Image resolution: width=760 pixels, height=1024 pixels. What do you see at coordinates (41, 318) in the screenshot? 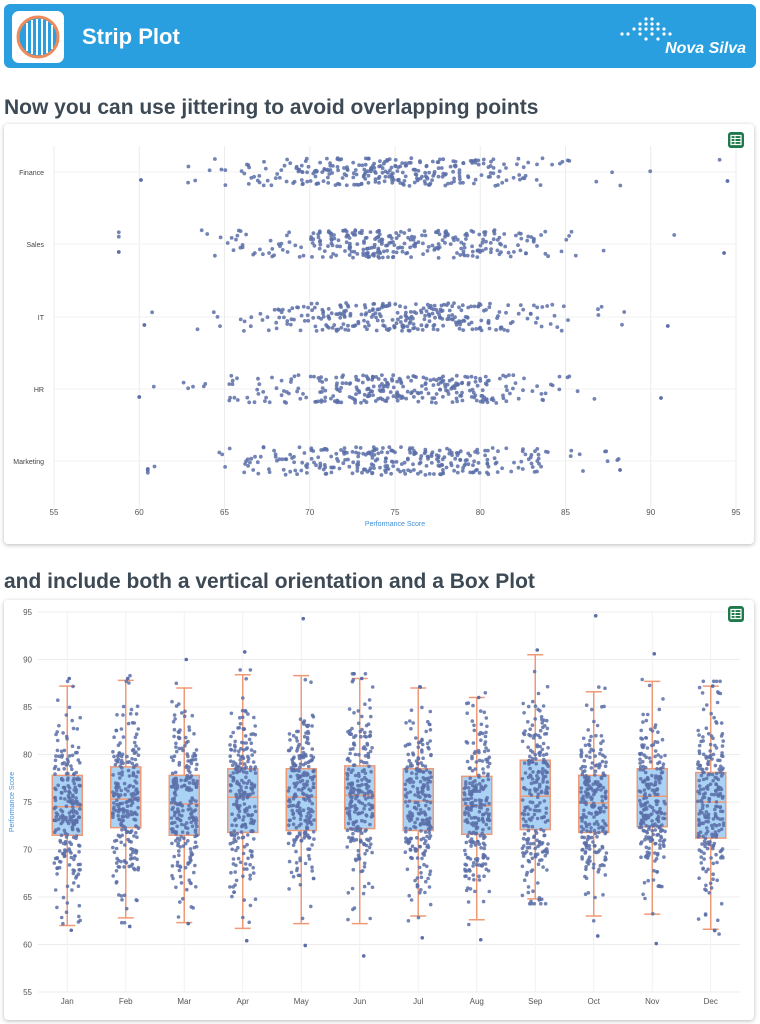
I see `category-label: IT` at bounding box center [41, 318].